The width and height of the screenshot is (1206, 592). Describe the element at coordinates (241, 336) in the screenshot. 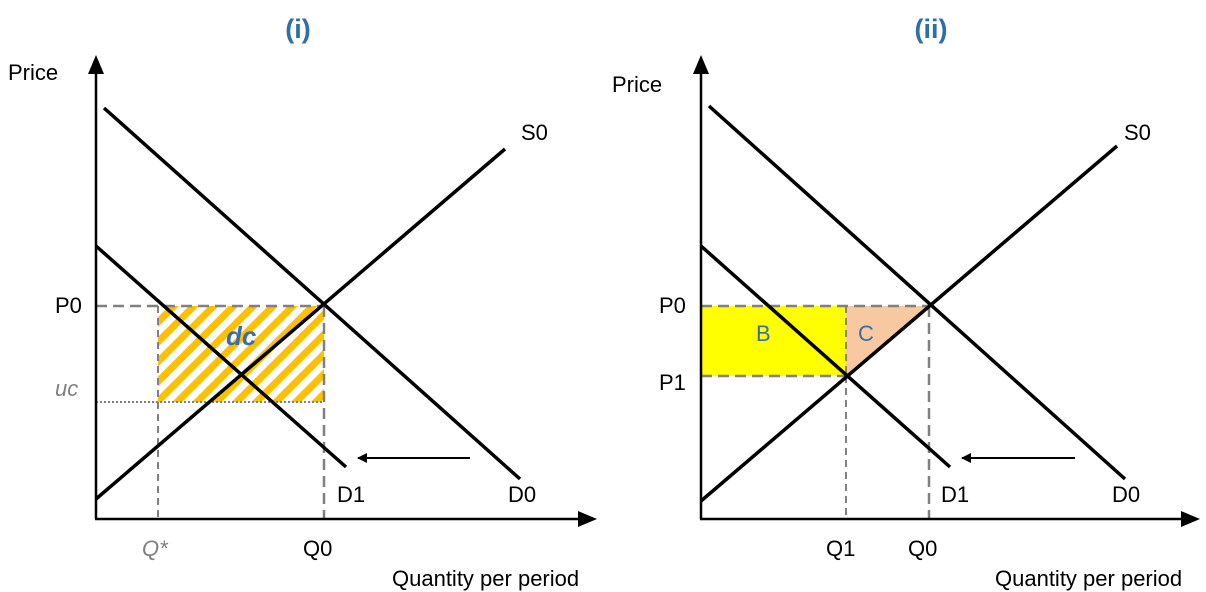

I see `area-label-dc: dc` at that location.